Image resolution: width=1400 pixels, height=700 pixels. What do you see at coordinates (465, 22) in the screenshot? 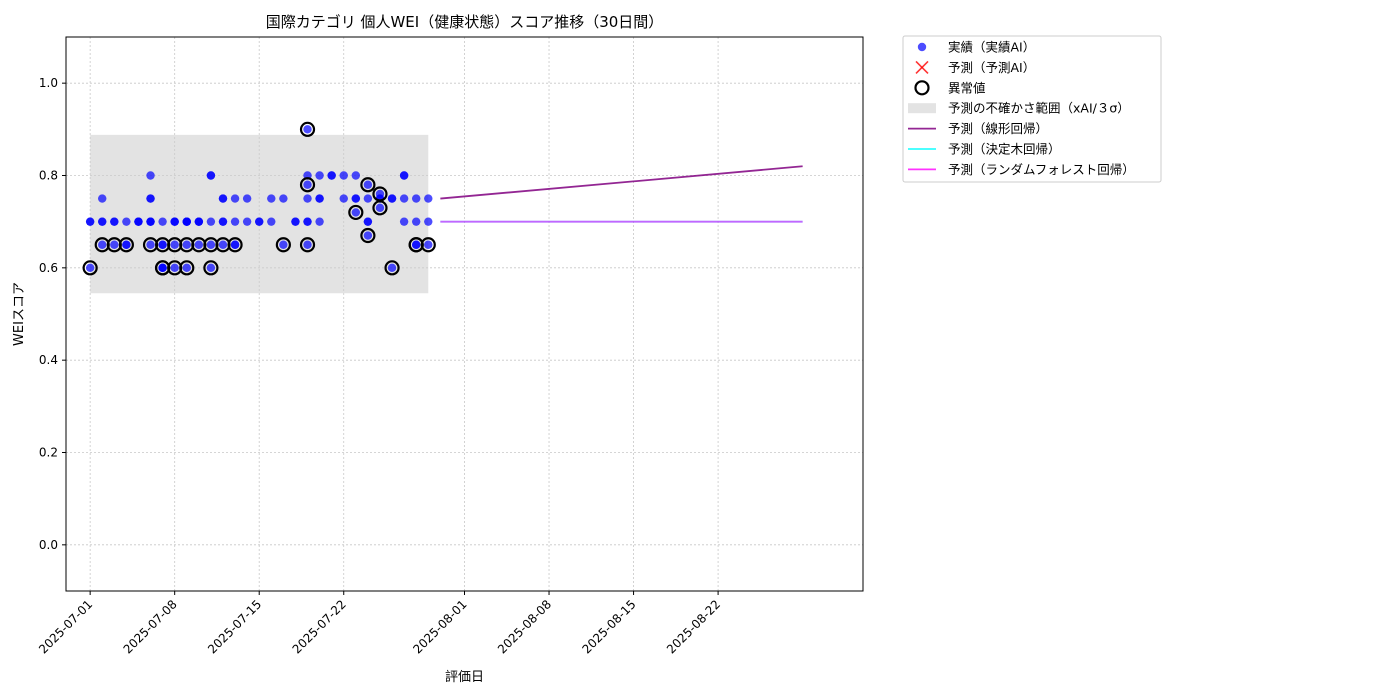
I see `chart-title: 国際カテゴリ 個人WEI（健康状態）スコア推移（30日間）` at bounding box center [465, 22].